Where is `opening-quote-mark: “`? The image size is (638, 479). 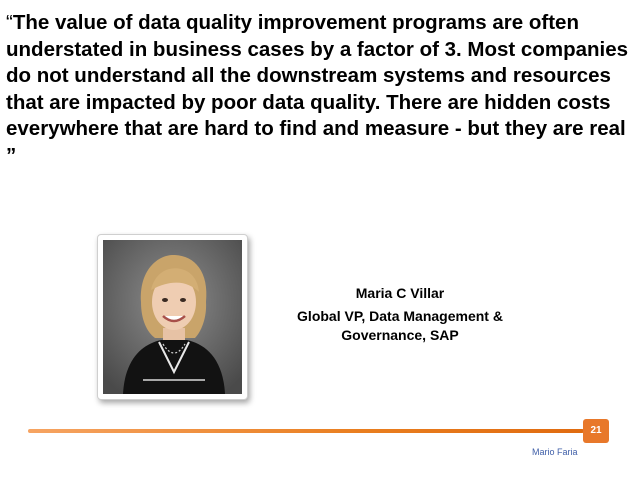
opening-quote-mark: “ is located at coordinates (9, 22).